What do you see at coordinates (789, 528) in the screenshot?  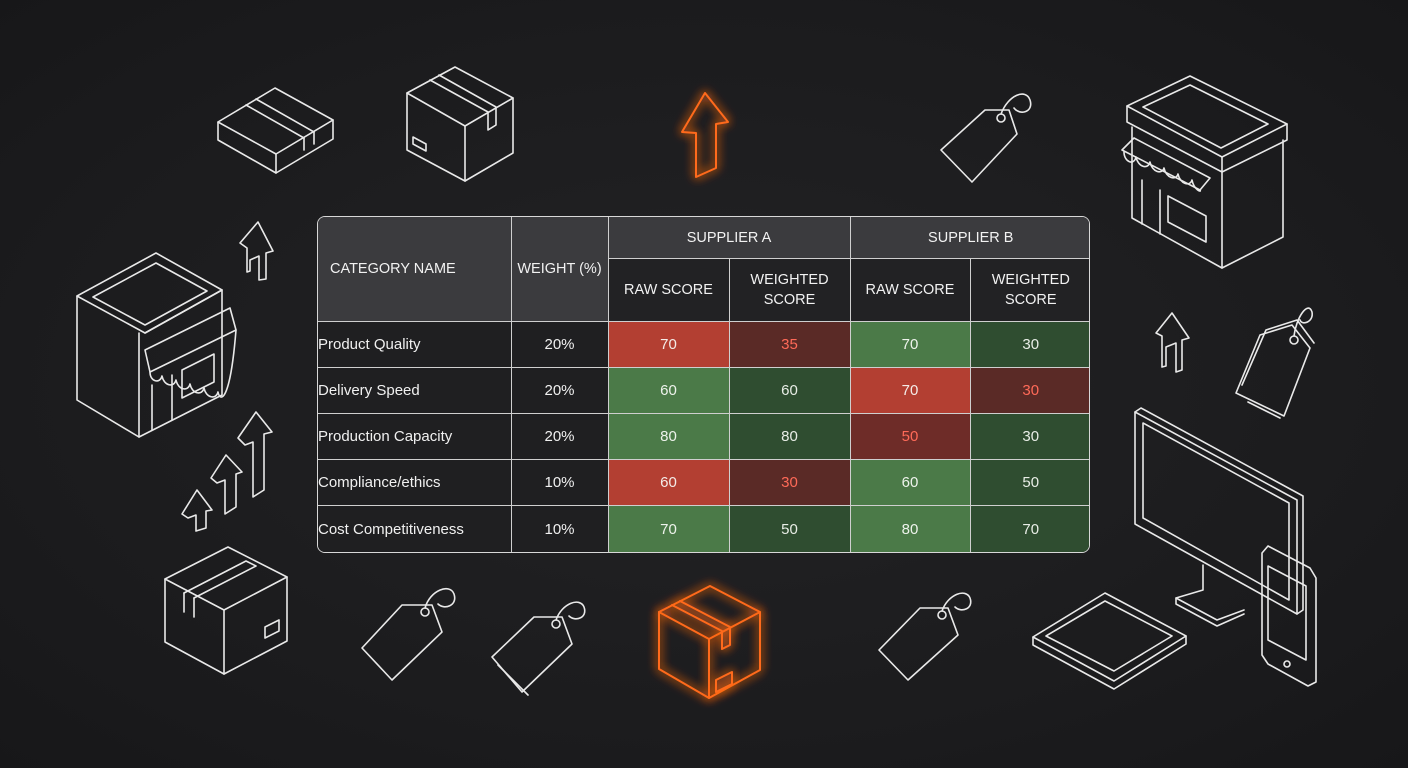 I see `row-a-weighted: 50` at bounding box center [789, 528].